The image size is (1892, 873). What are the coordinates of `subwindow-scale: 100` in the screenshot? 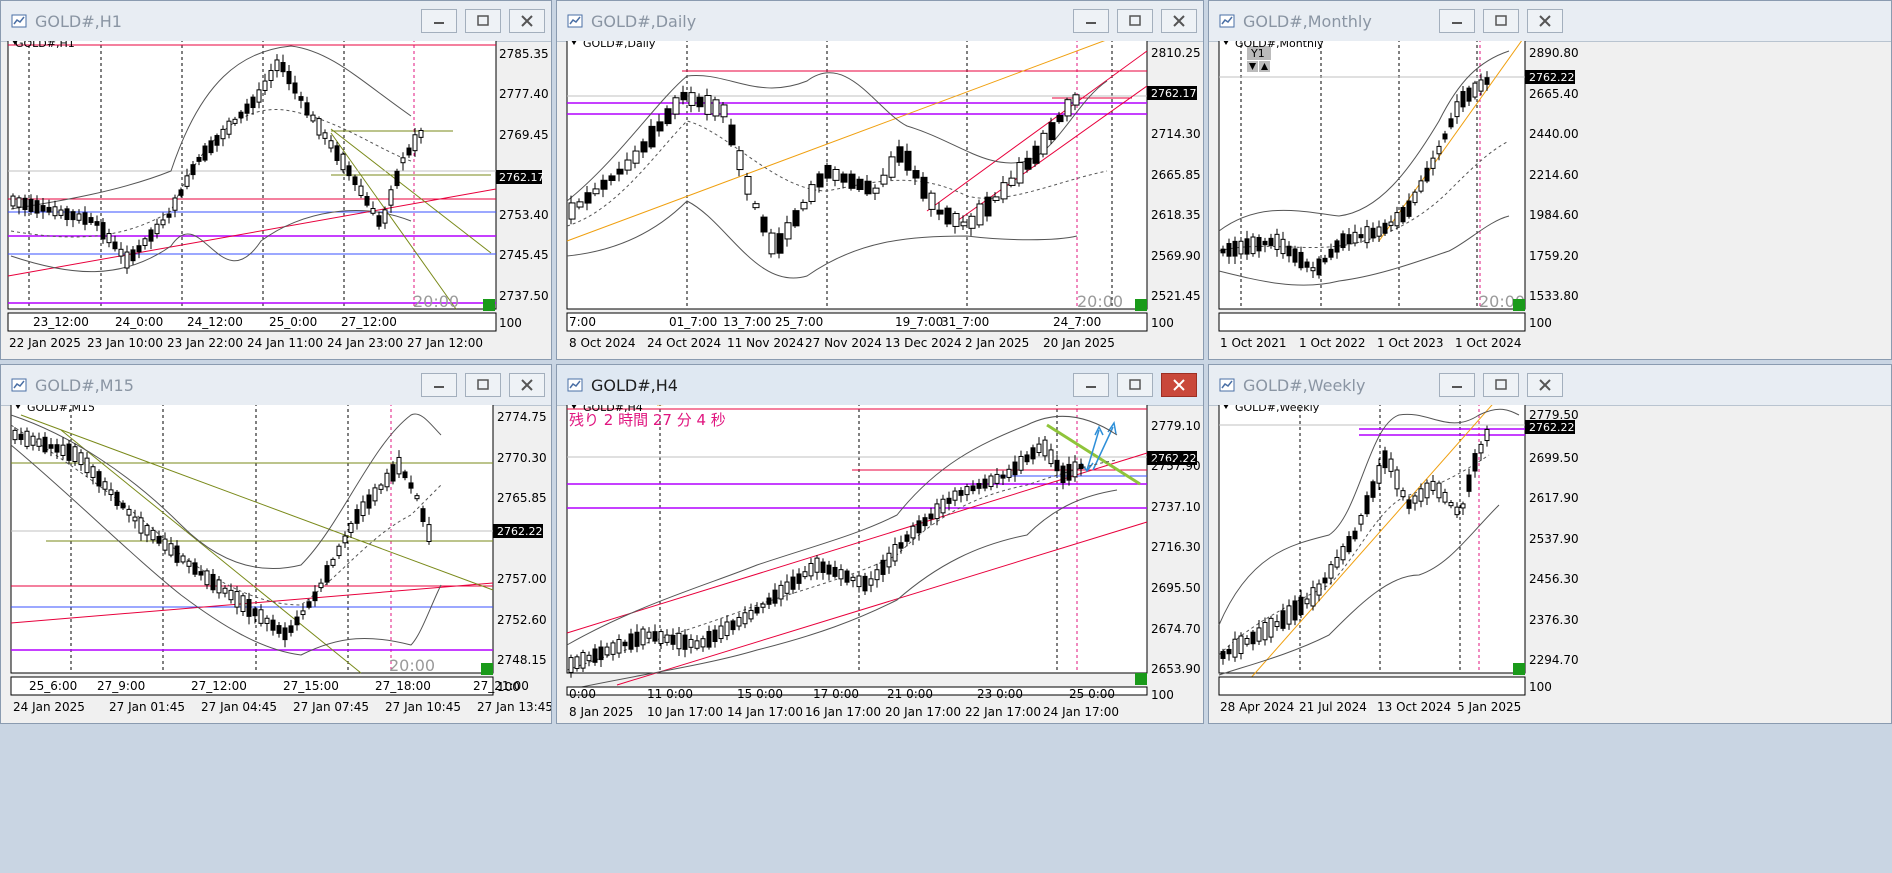 It's located at (1540, 323).